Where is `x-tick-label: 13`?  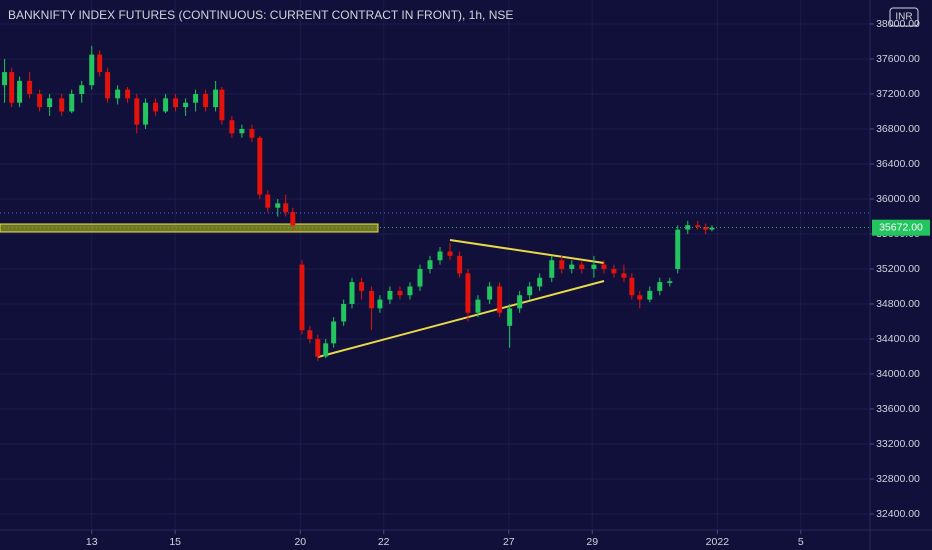
x-tick-label: 13 is located at coordinates (92, 542).